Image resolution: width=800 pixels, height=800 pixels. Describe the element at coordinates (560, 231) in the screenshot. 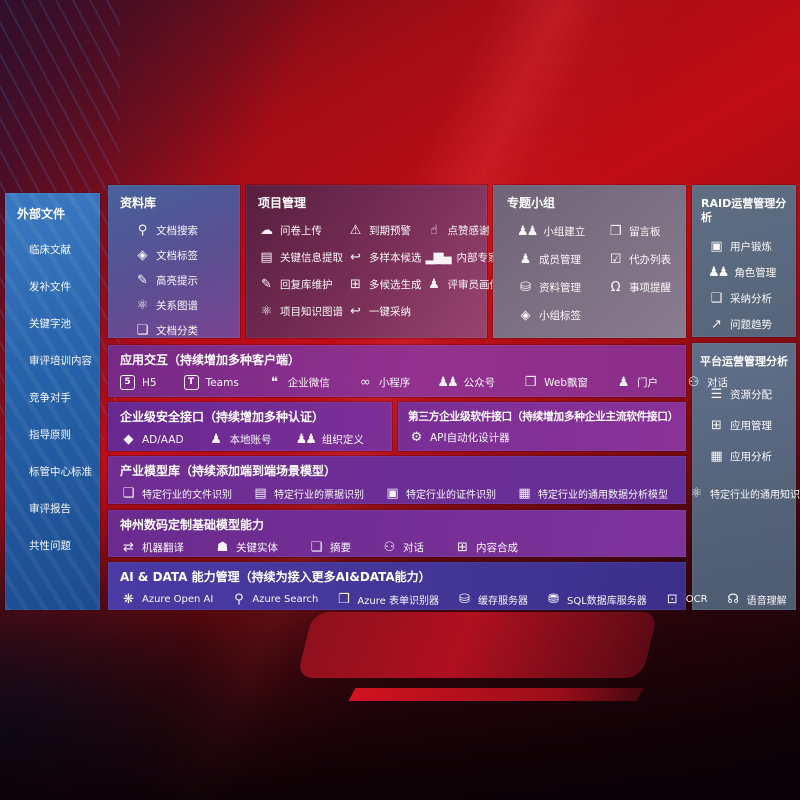

I see `topic-group-item: ♟♟ 小组建立` at that location.